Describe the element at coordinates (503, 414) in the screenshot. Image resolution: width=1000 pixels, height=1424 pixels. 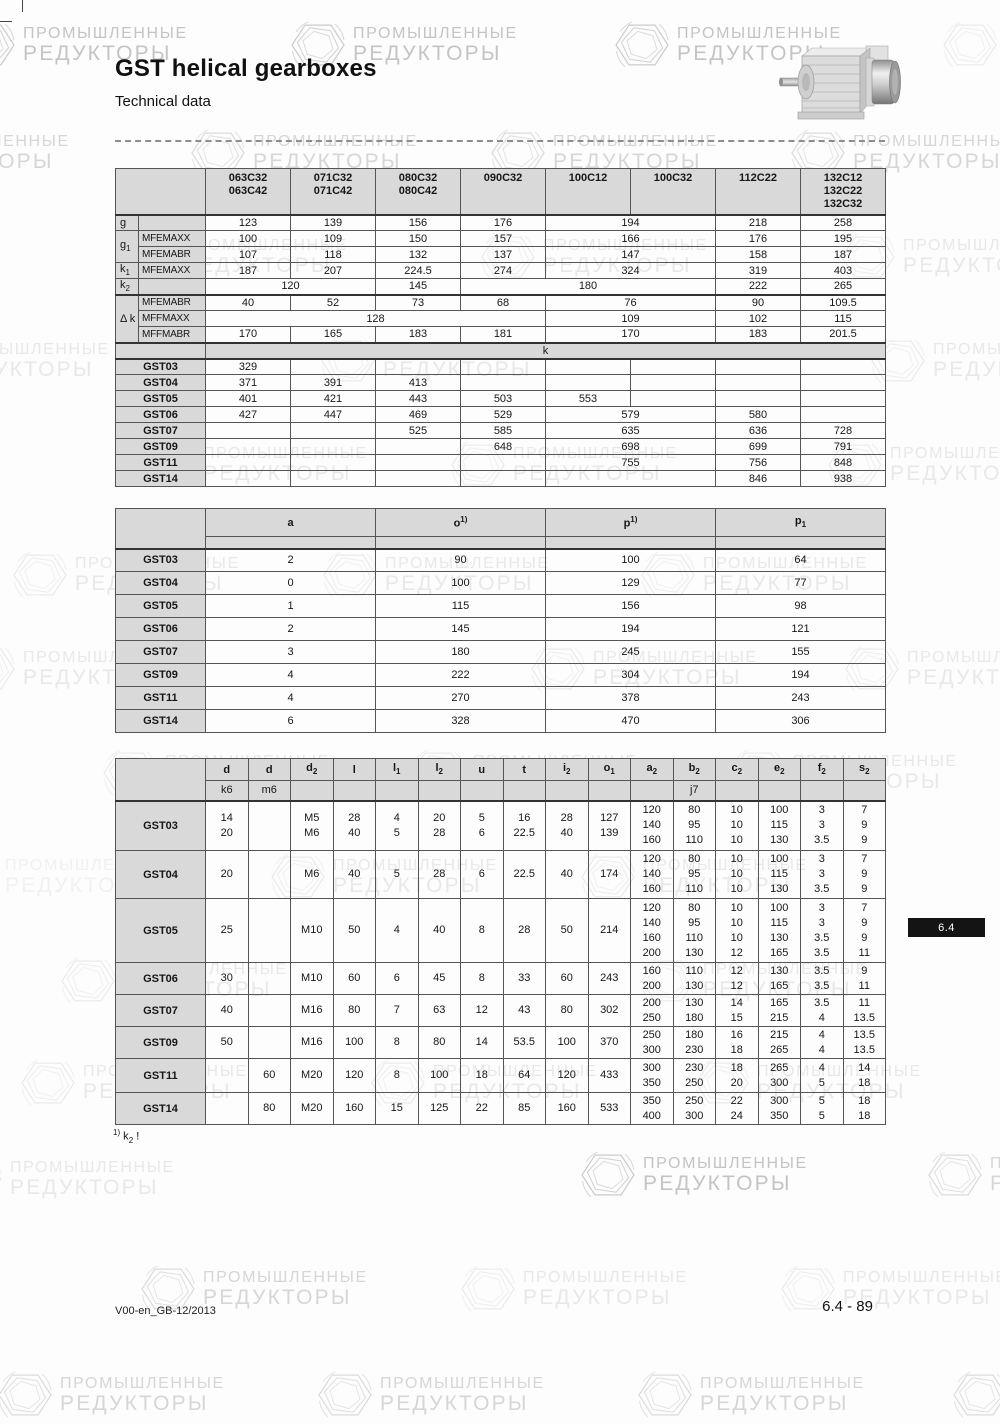
I see `table-cell: 529` at that location.